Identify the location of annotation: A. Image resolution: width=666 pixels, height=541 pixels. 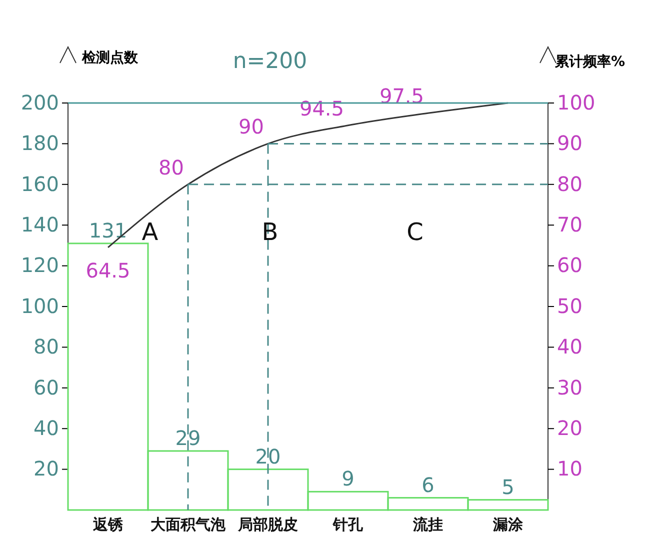
(150, 232).